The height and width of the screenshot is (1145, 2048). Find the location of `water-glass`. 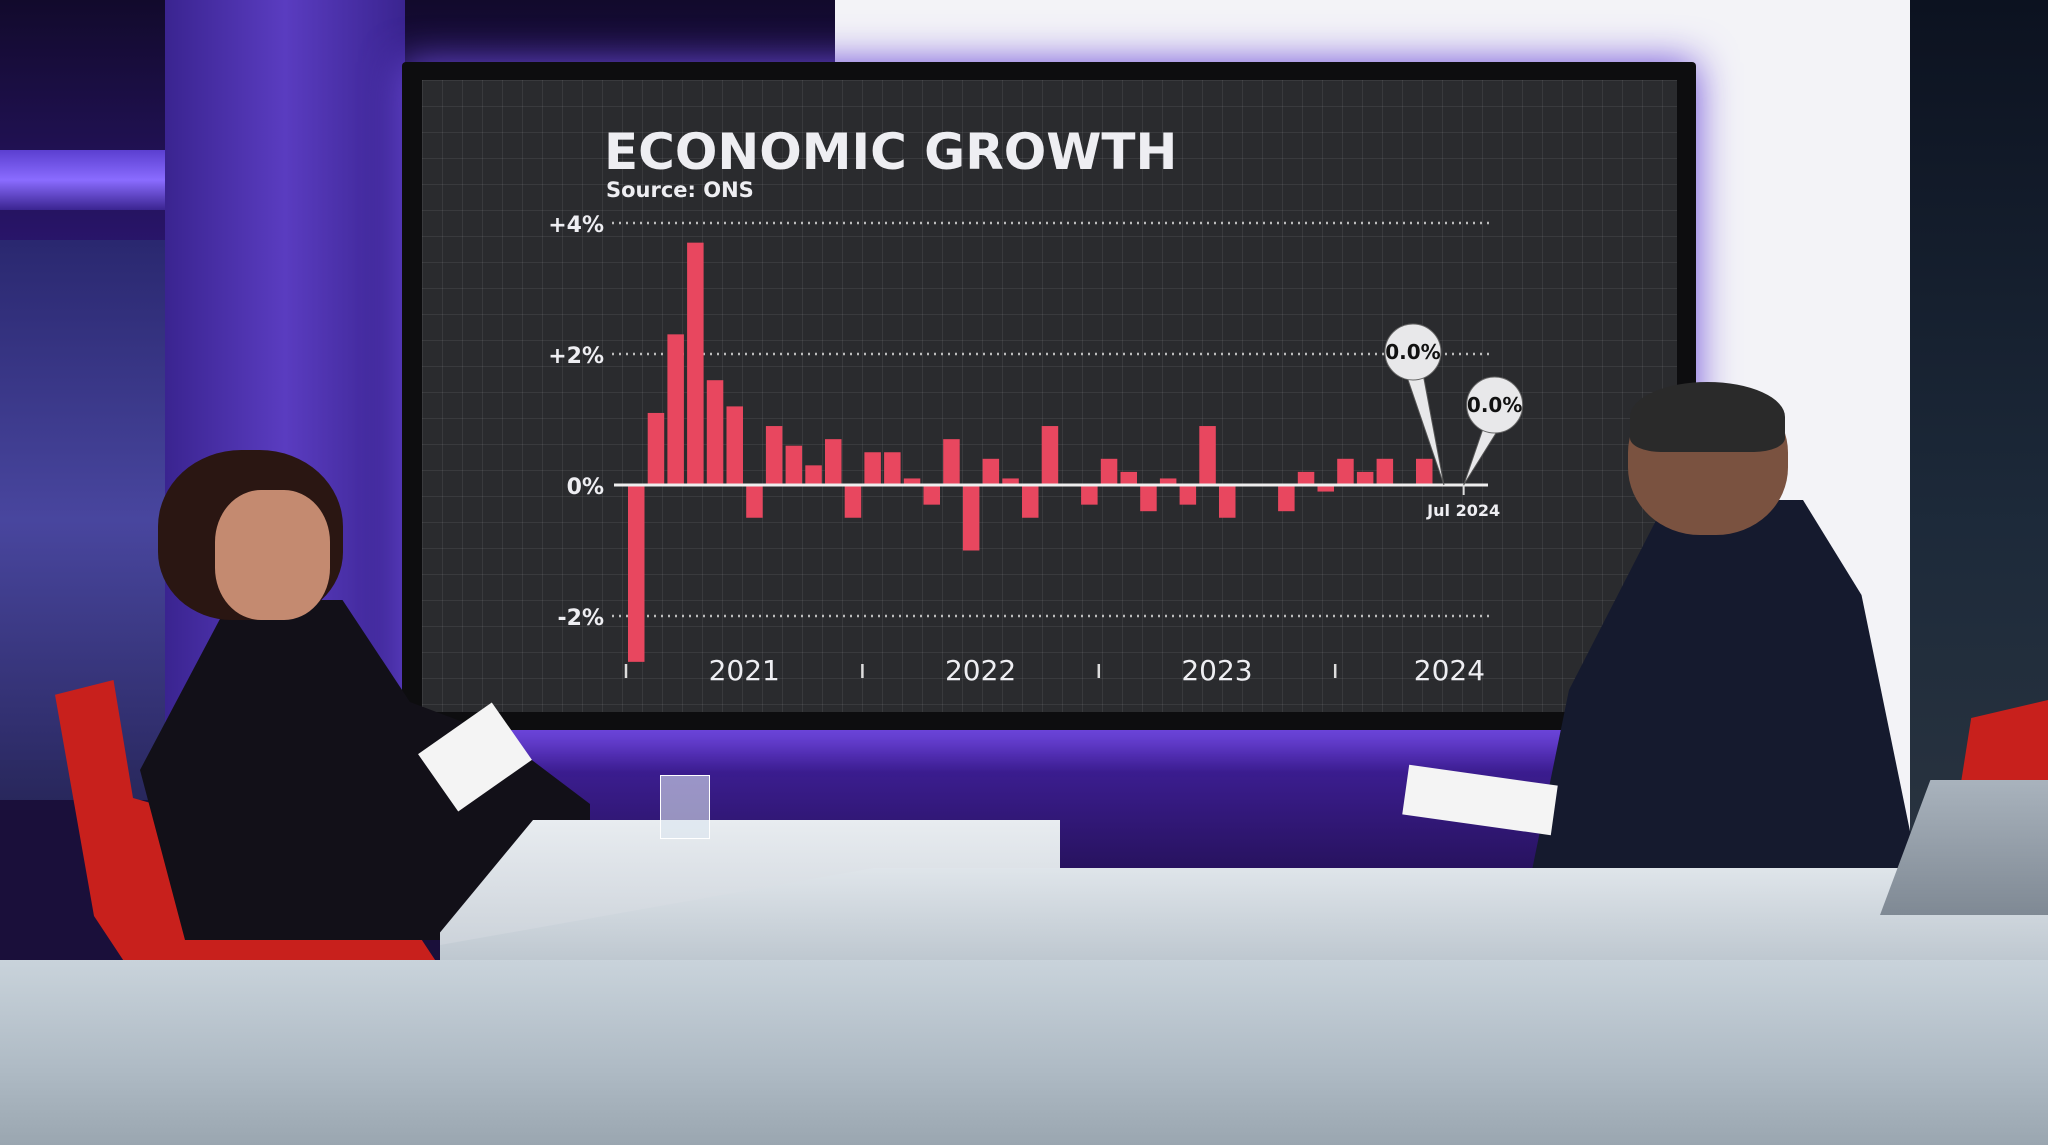

water-glass is located at coordinates (685, 807).